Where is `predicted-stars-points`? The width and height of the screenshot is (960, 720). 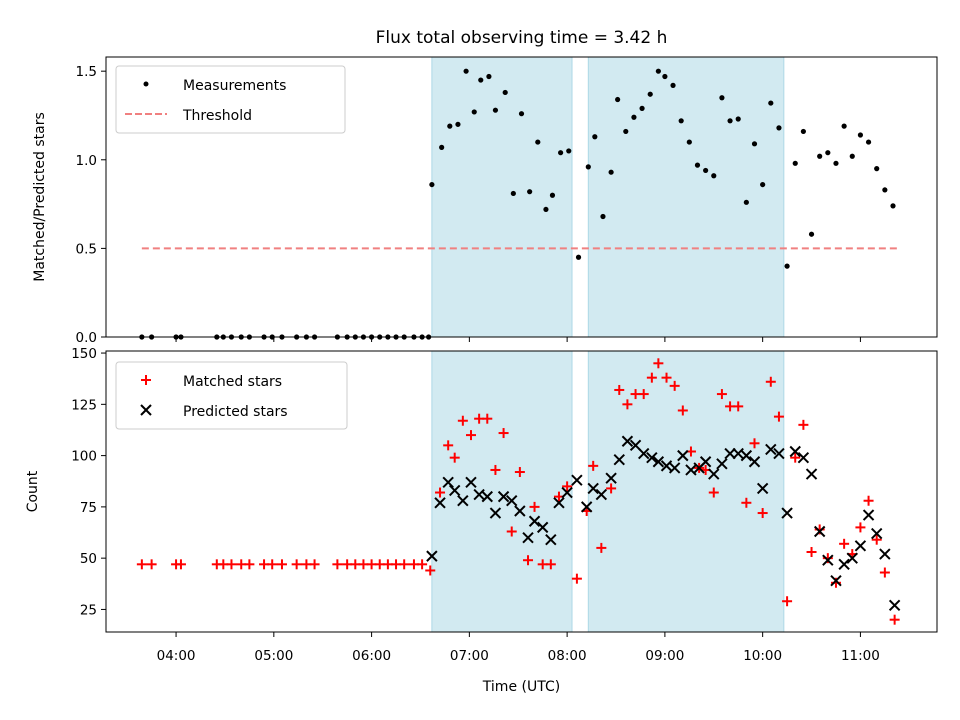
predicted-stars-points is located at coordinates (663, 523).